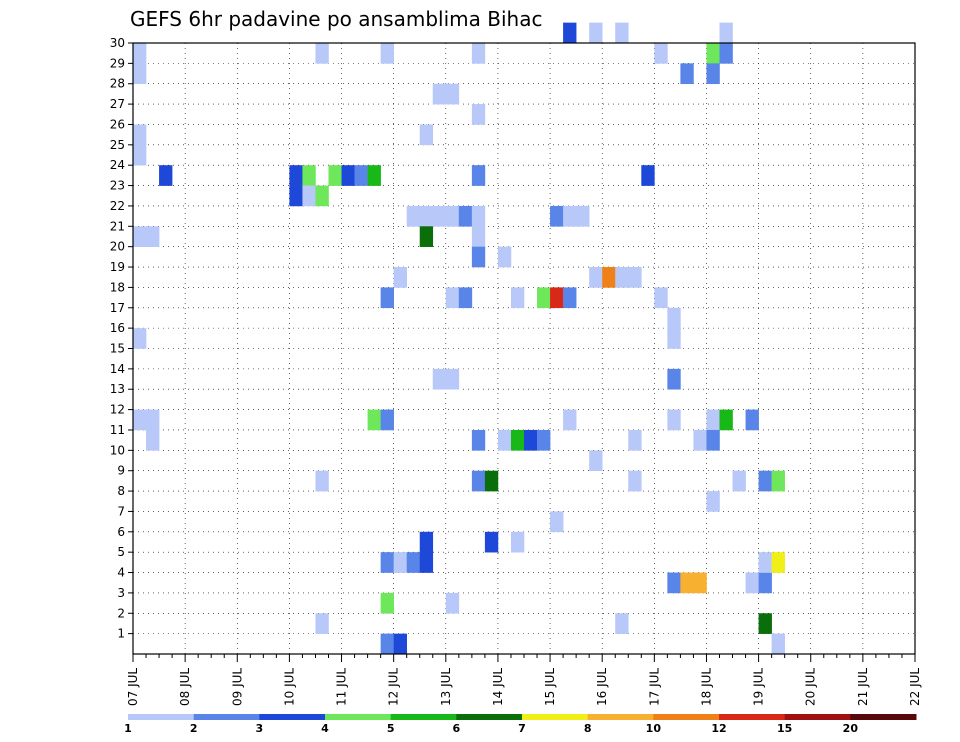 The width and height of the screenshot is (960, 742). I want to click on y-tick-label: 16, so click(117, 328).